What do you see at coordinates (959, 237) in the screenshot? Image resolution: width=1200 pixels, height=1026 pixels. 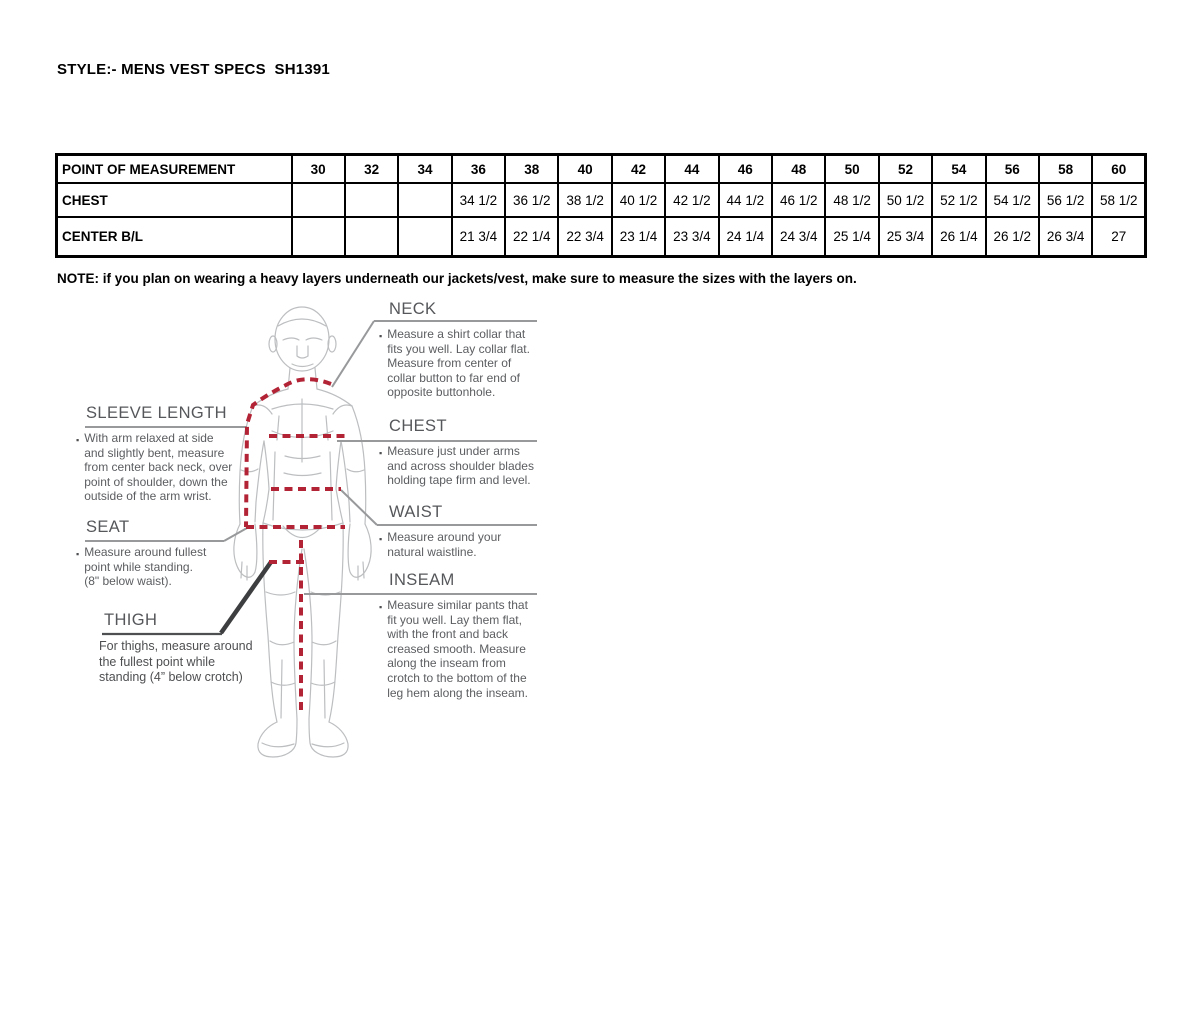 I see `cell: 26 1/4` at bounding box center [959, 237].